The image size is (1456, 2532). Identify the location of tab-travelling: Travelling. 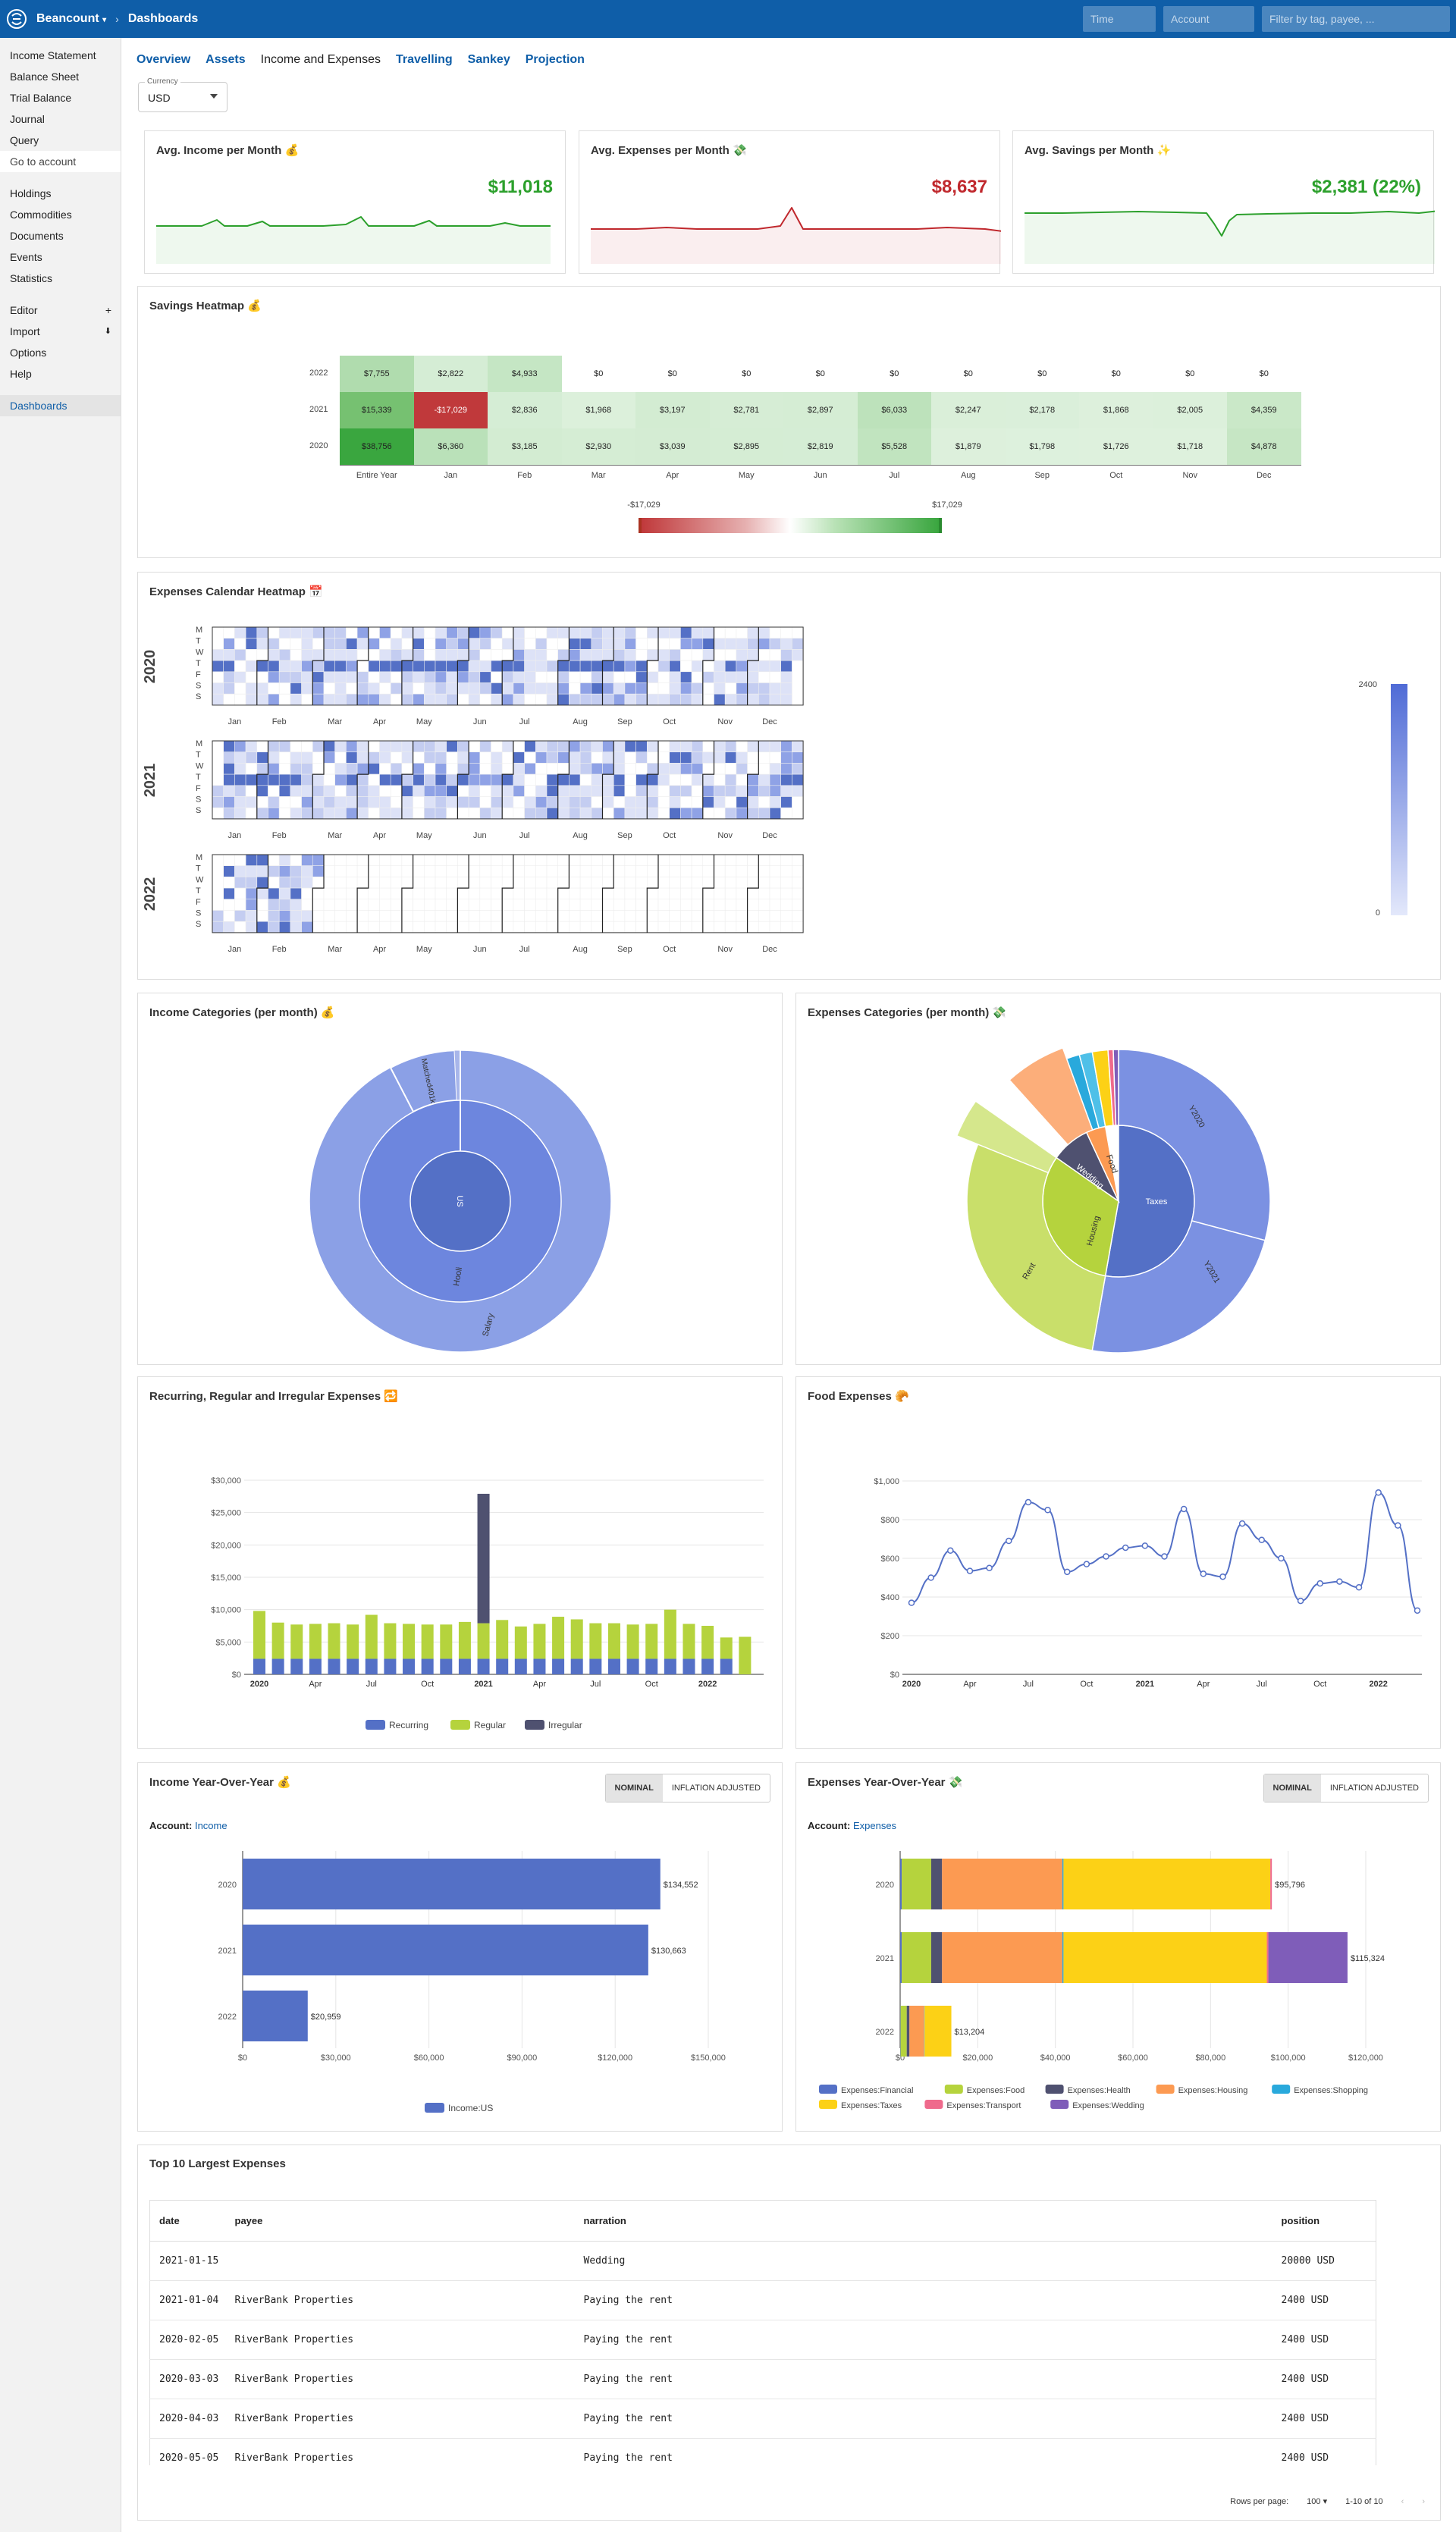
(424, 60).